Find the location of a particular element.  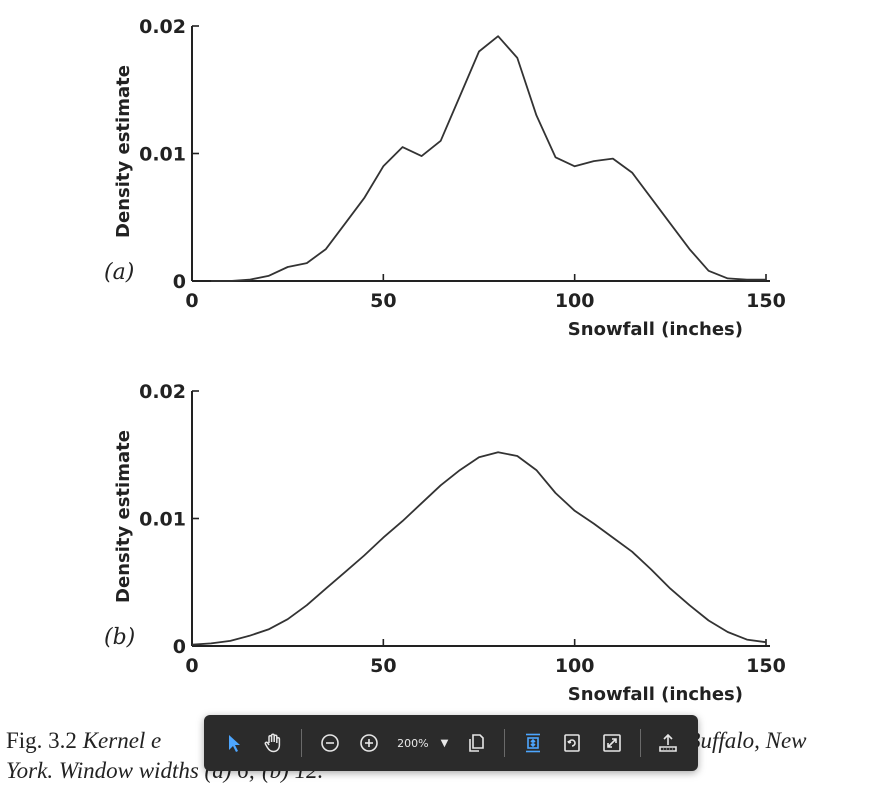

zoom-in-button is located at coordinates (370, 743).